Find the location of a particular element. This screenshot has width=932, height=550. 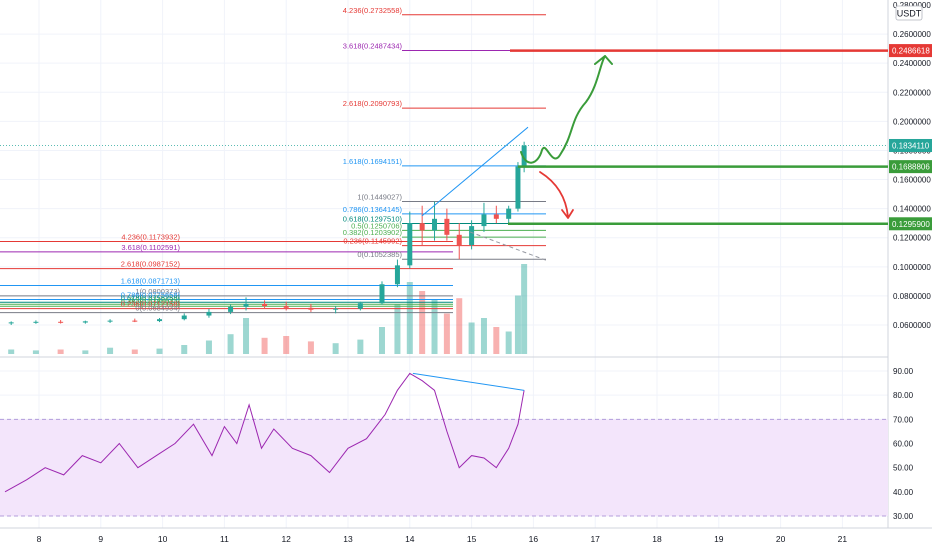

fib-level-label: 0.618(0.1297510) is located at coordinates (373, 219).